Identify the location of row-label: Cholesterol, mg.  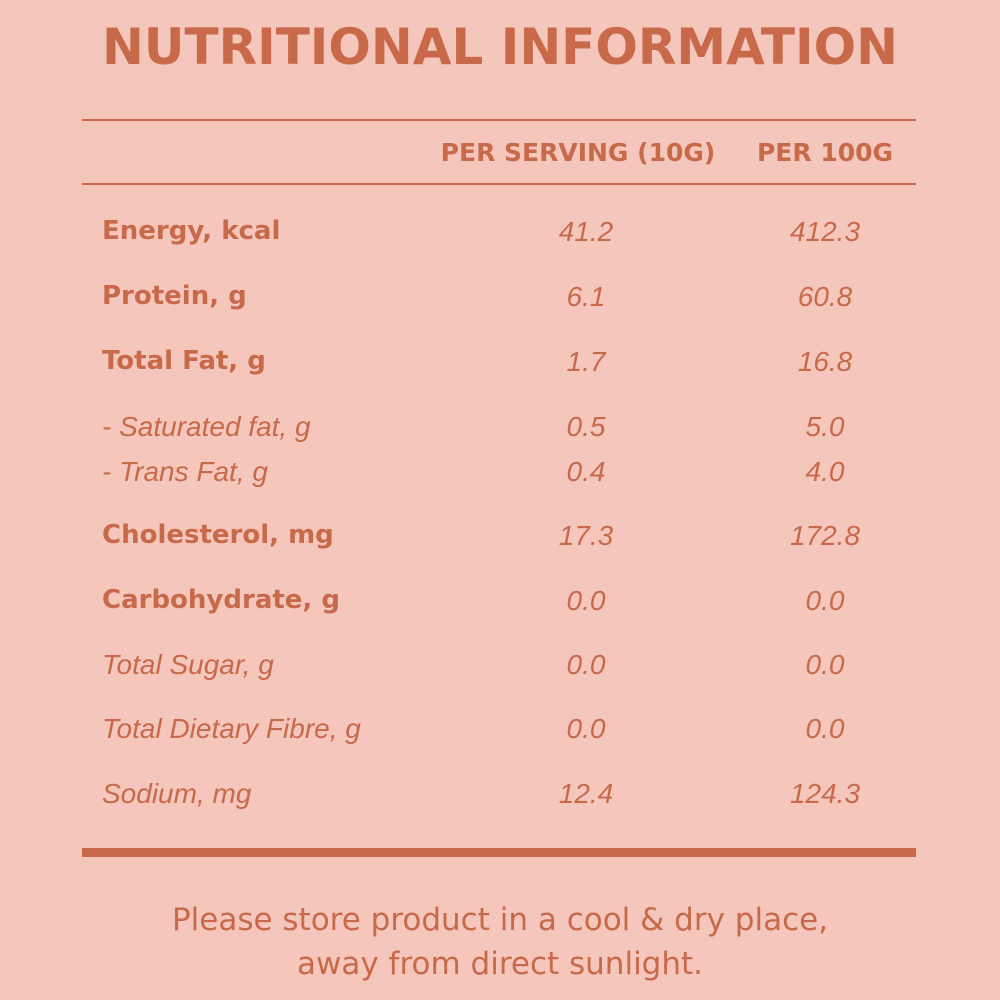
(218, 535).